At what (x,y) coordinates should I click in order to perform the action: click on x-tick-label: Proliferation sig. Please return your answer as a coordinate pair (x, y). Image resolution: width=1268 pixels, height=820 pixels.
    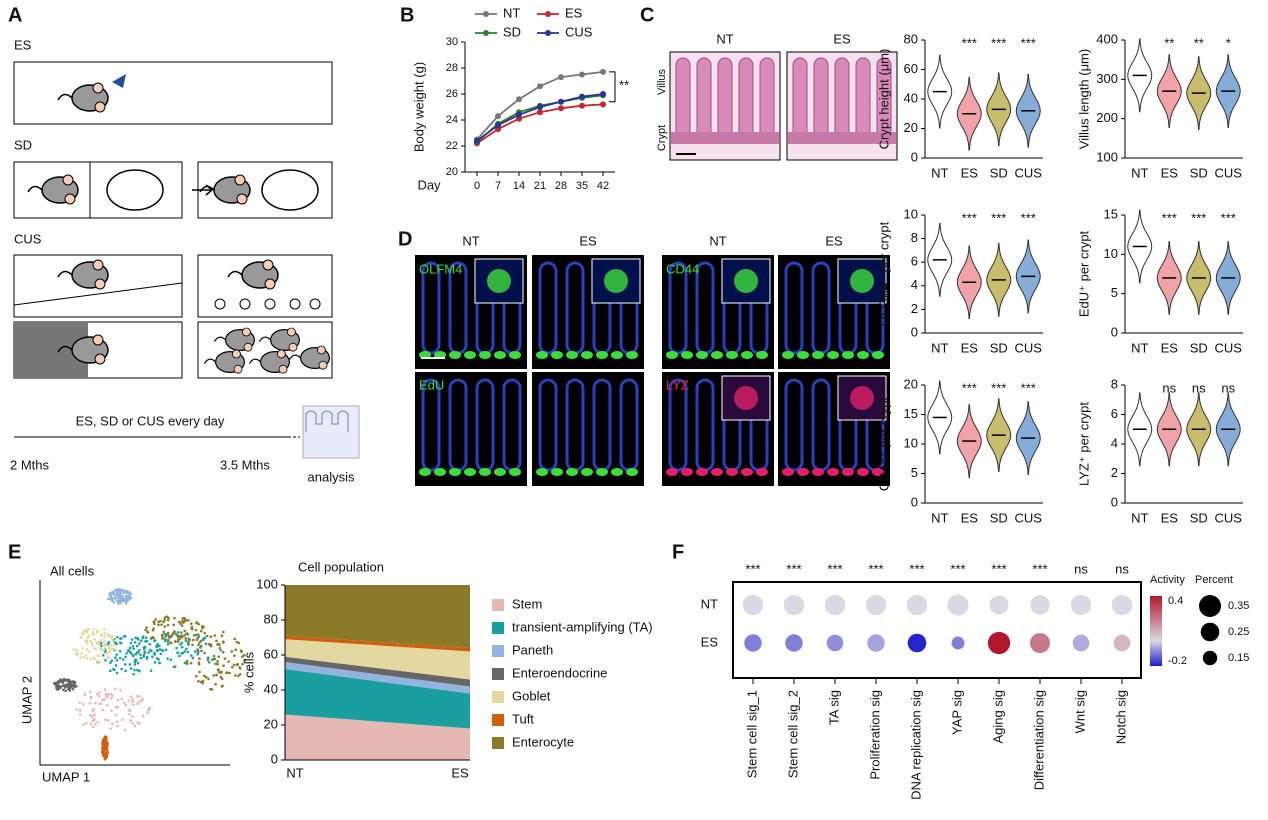
    Looking at the image, I should click on (874, 735).